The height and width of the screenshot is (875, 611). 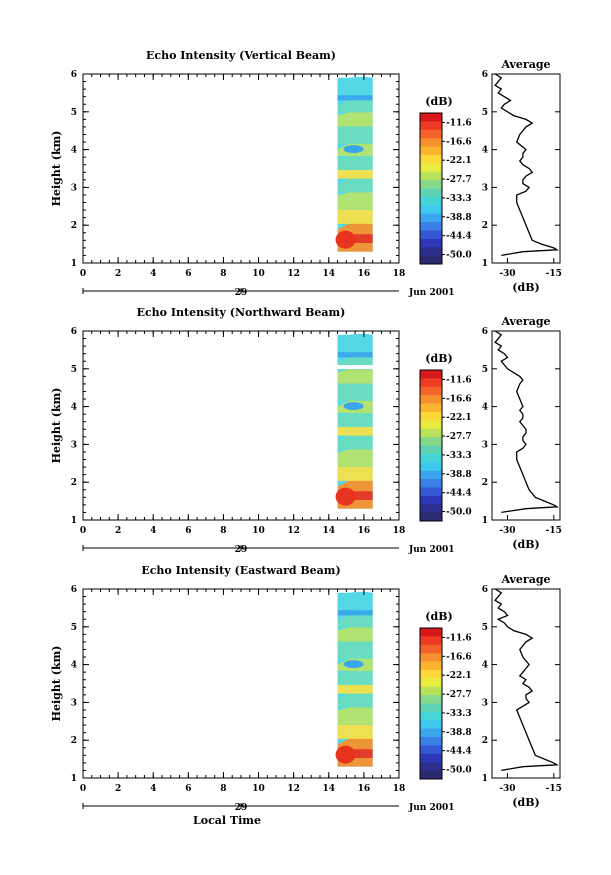 I want to click on average-x-axis-label: (dB), so click(x=525, y=287).